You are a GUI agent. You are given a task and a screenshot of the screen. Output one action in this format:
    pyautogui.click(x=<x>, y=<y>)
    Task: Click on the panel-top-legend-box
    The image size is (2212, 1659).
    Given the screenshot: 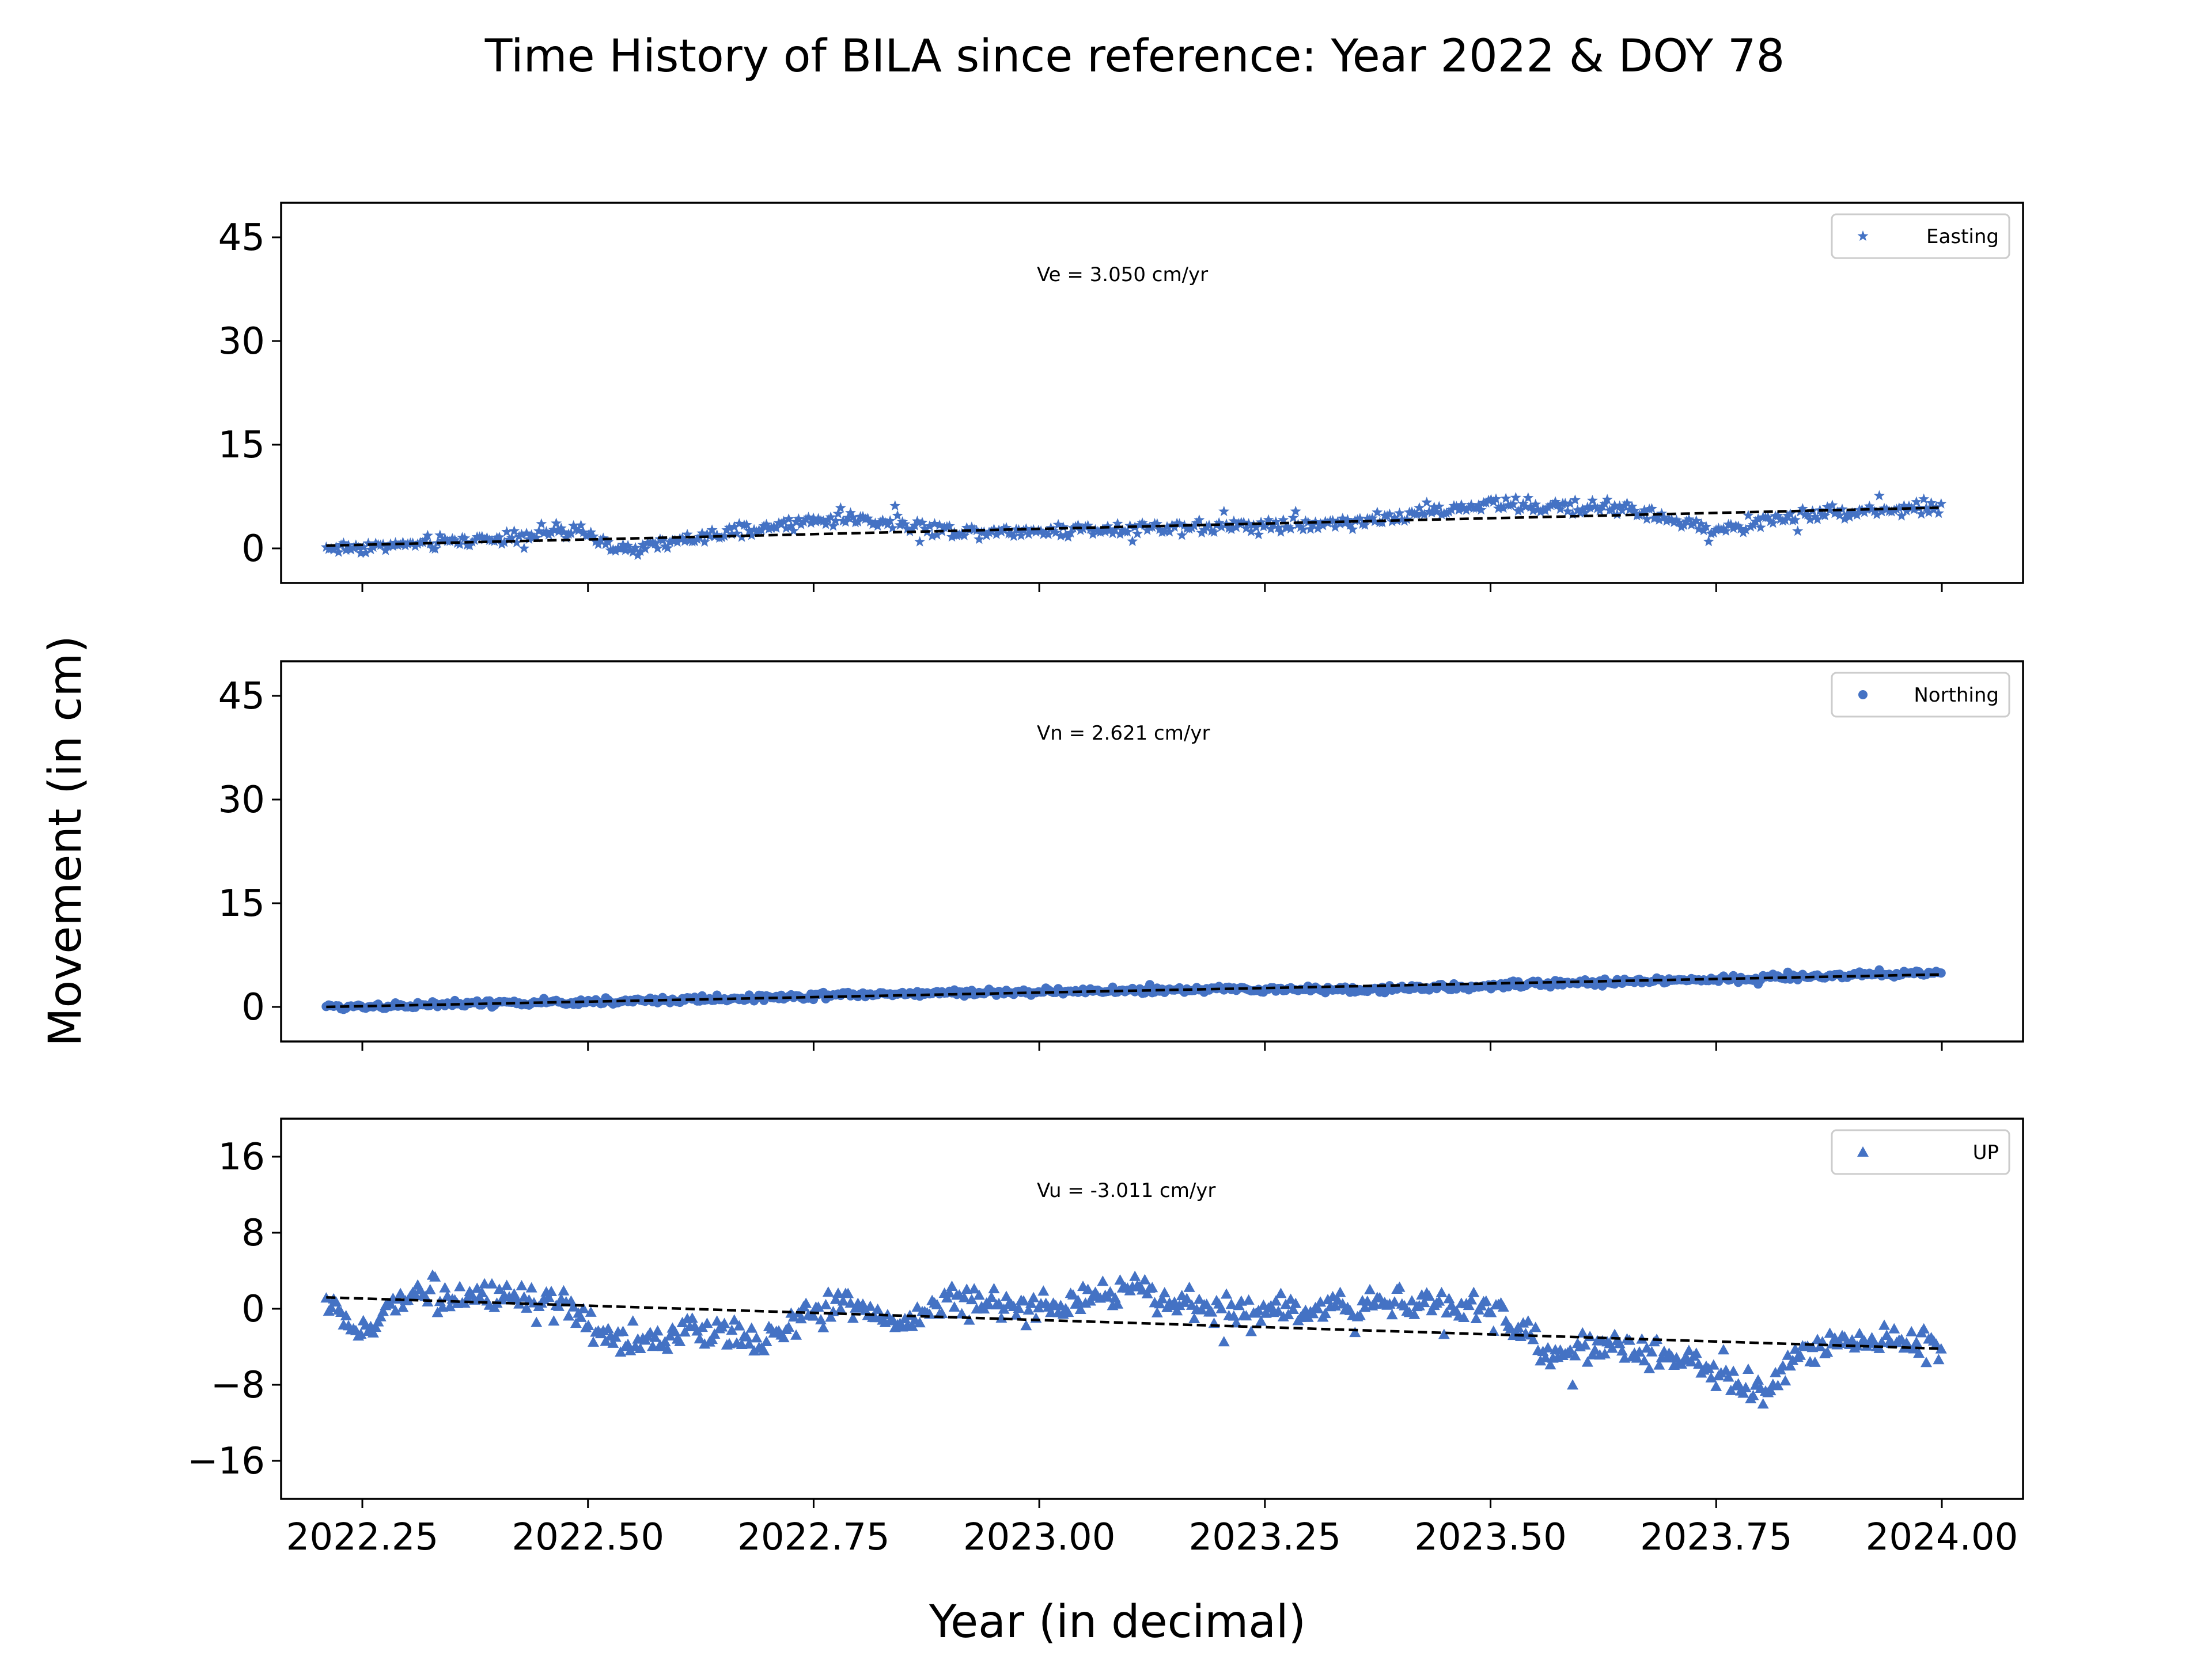 What is the action you would take?
    pyautogui.click(x=1920, y=236)
    